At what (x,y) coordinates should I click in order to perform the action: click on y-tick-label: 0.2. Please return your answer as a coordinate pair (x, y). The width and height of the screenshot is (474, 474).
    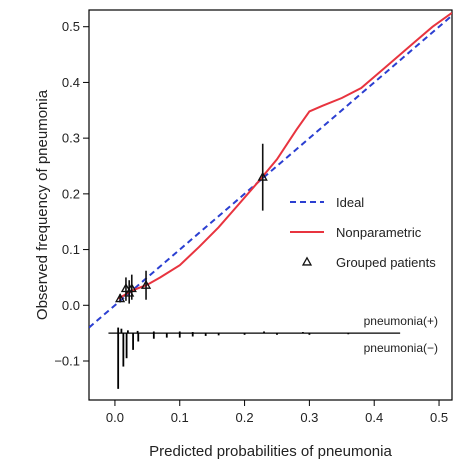
    Looking at the image, I should click on (71, 193).